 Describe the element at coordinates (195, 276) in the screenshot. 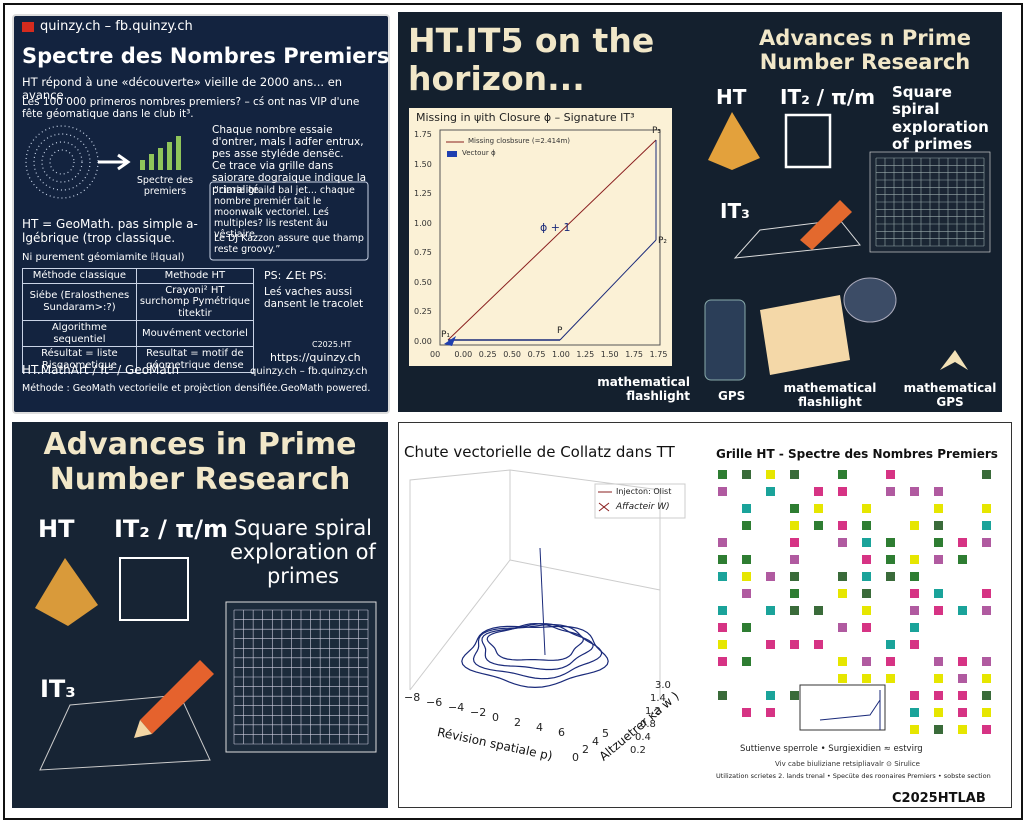

I see `table-header: Methode HT` at that location.